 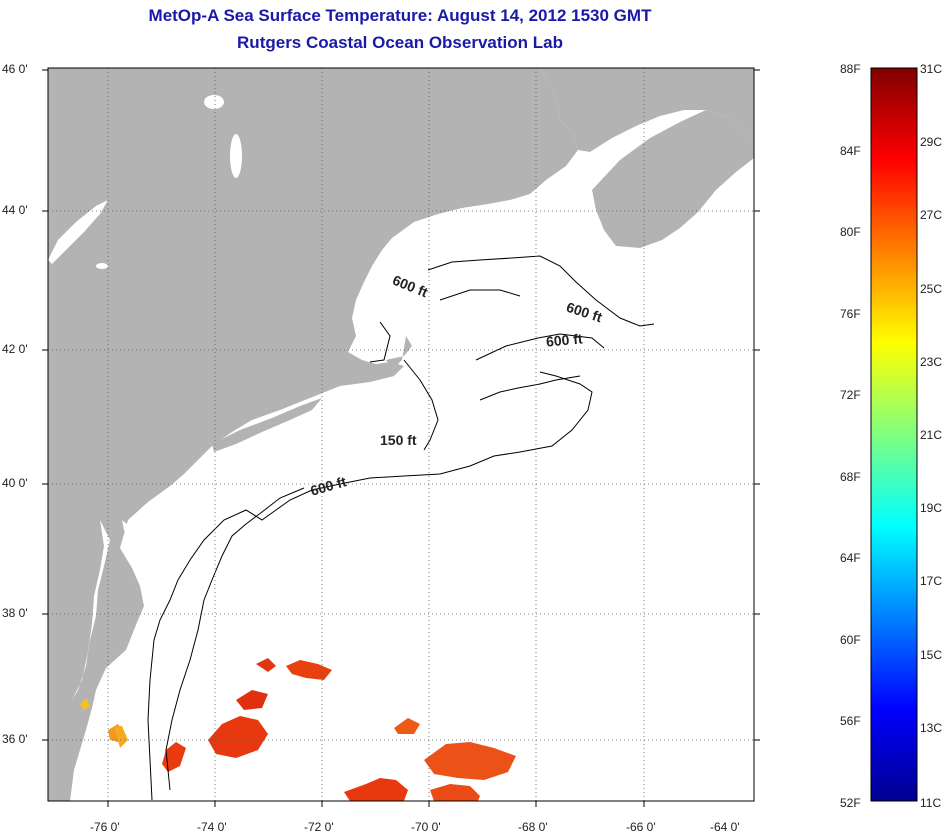 I want to click on lat-label: 40 0', so click(x=15, y=483).